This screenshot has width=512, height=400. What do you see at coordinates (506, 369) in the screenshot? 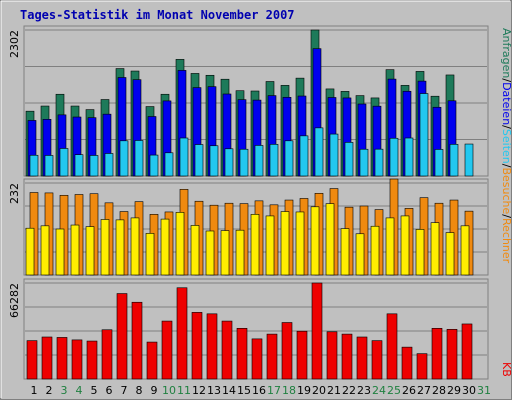
I see `legend-kb: KB` at bounding box center [506, 369].